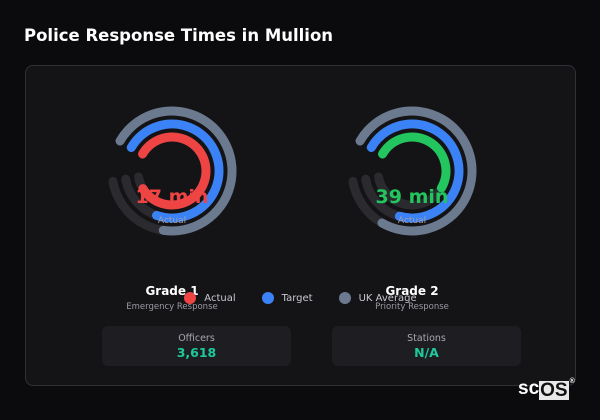 This screenshot has width=600, height=420. What do you see at coordinates (426, 352) in the screenshot?
I see `stat-value: N/A` at bounding box center [426, 352].